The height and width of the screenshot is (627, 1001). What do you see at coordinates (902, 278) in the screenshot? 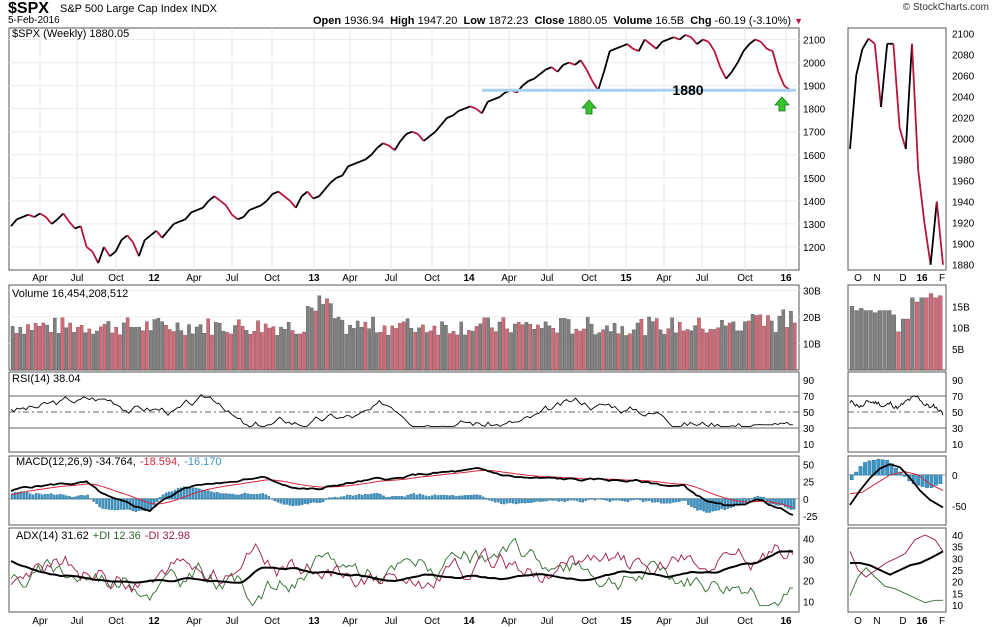
I see `daily-x-tick: D` at bounding box center [902, 278].